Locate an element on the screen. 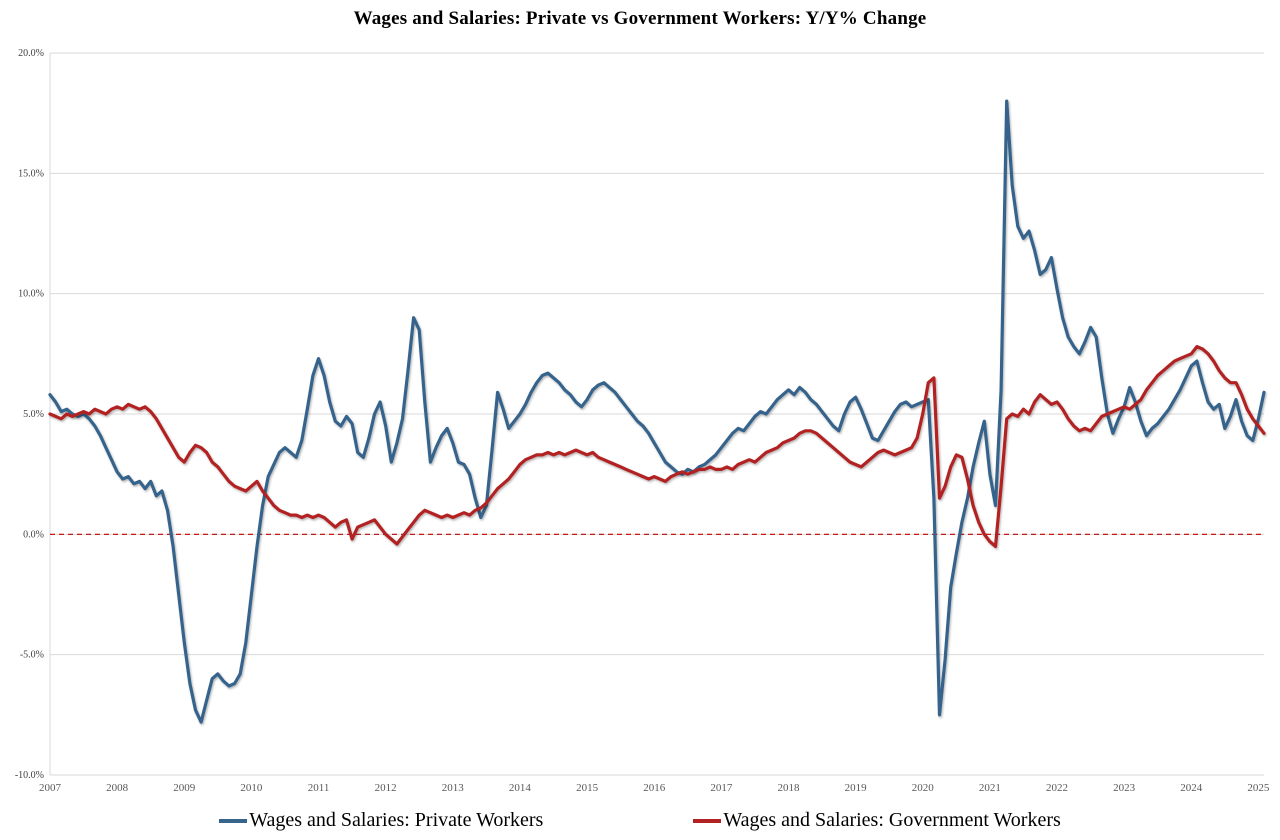 Image resolution: width=1280 pixels, height=840 pixels. y-axis-tick-label: 15.0% is located at coordinates (31, 173).